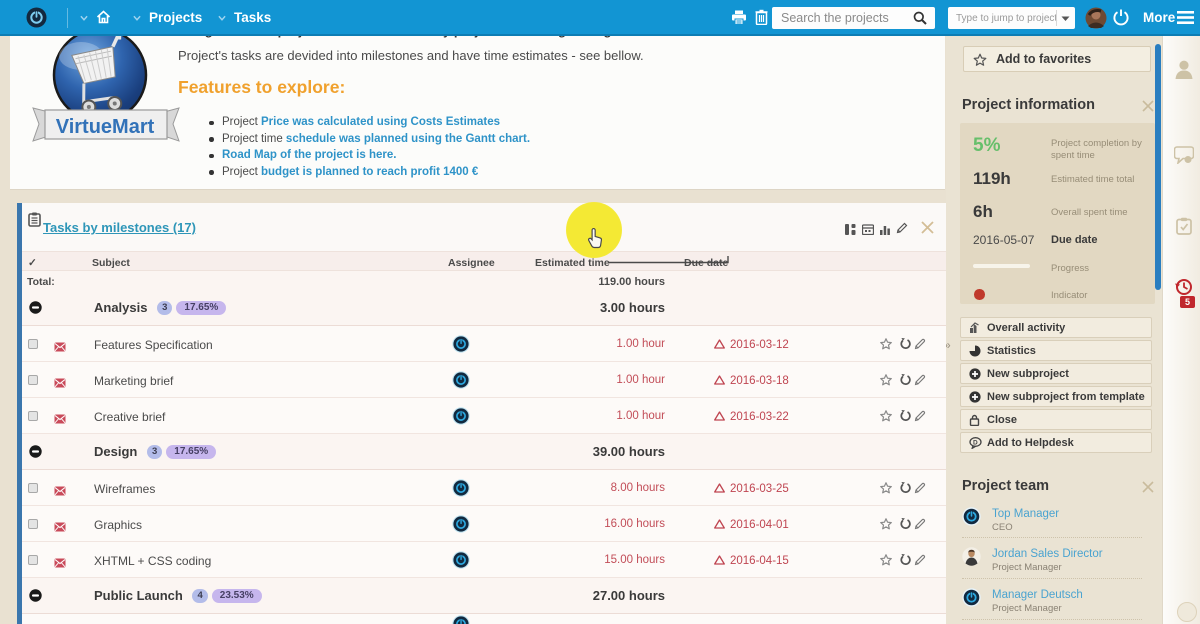 The image size is (1200, 624). Describe the element at coordinates (105, 127) in the screenshot. I see `svg-text: VirtueMart` at that location.